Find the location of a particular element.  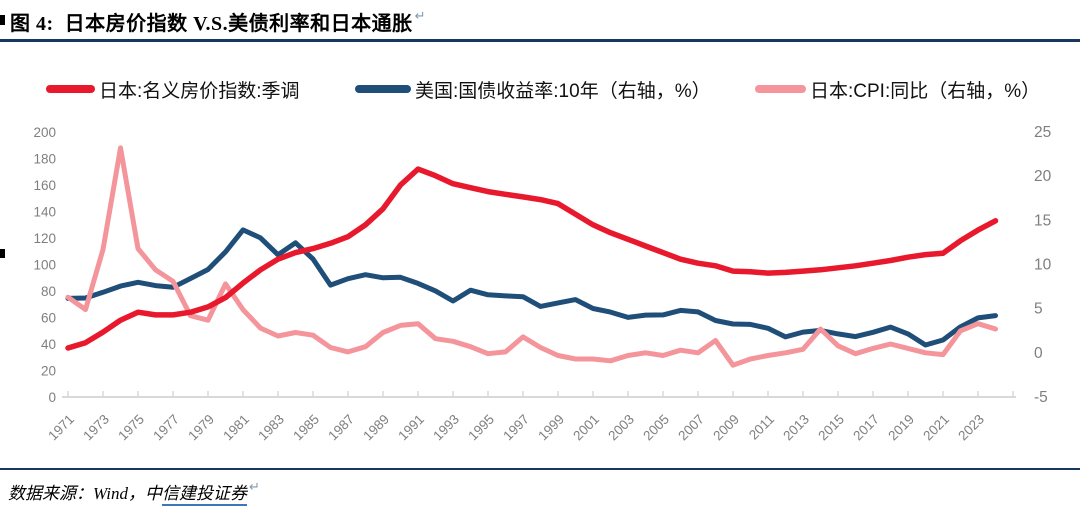

y-left-tick-label: 140 is located at coordinates (44, 212).